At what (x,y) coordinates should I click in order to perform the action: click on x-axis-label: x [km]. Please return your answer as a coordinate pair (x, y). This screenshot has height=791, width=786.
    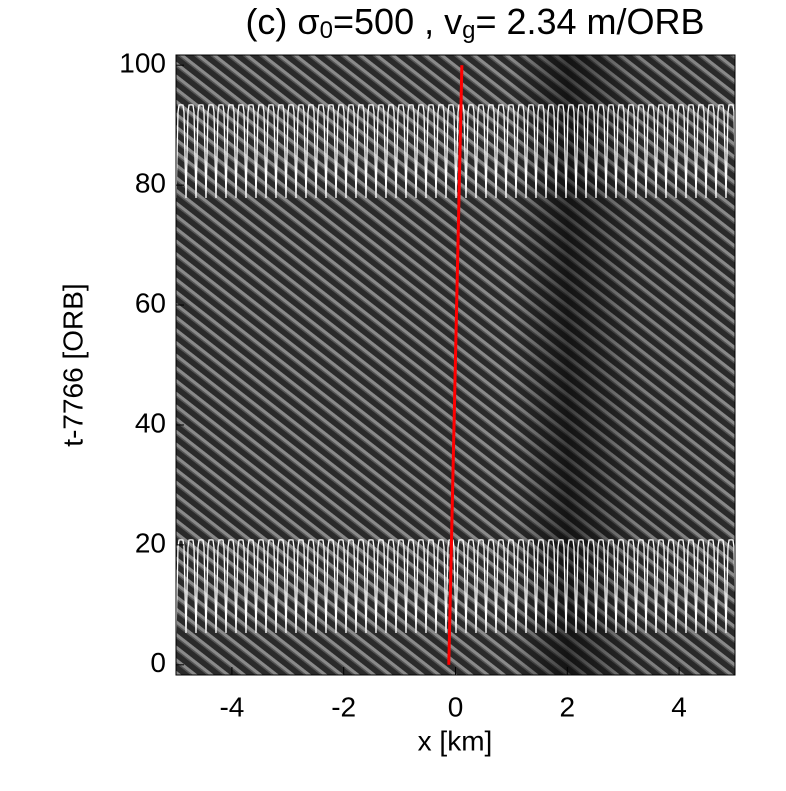
    Looking at the image, I should click on (455, 740).